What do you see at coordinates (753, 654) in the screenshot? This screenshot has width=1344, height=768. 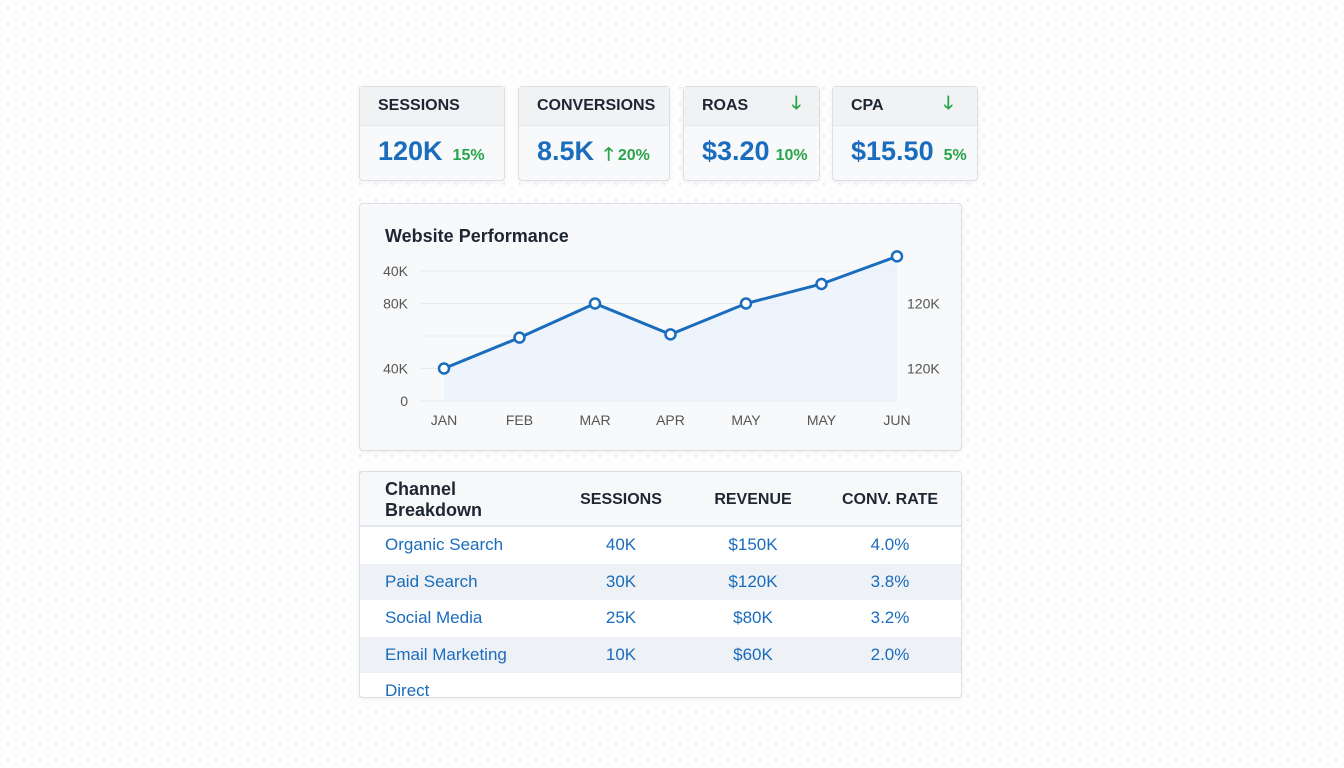 I see `table-cell: $60K` at bounding box center [753, 654].